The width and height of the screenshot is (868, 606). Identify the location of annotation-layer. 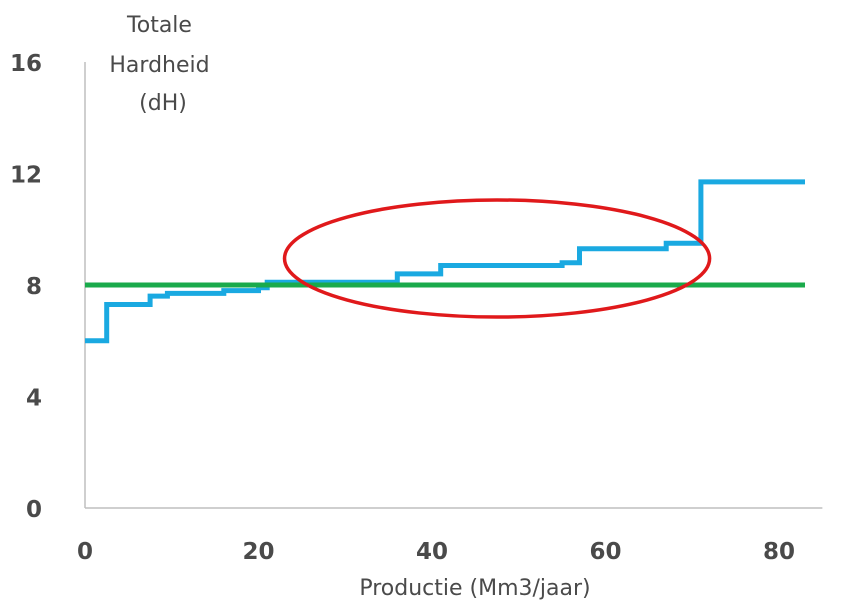
(497, 258).